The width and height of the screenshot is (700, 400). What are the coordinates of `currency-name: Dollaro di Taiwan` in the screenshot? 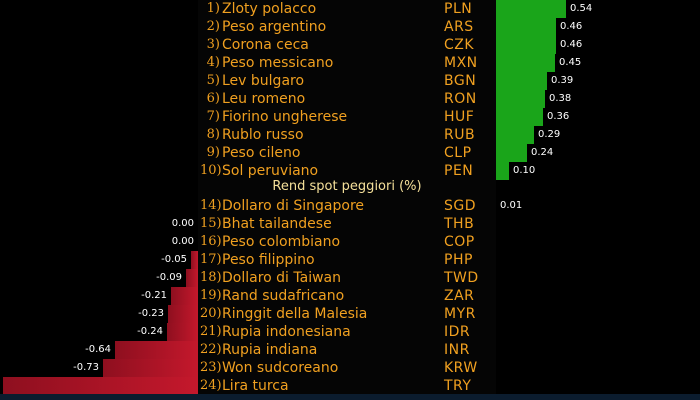 It's located at (281, 278).